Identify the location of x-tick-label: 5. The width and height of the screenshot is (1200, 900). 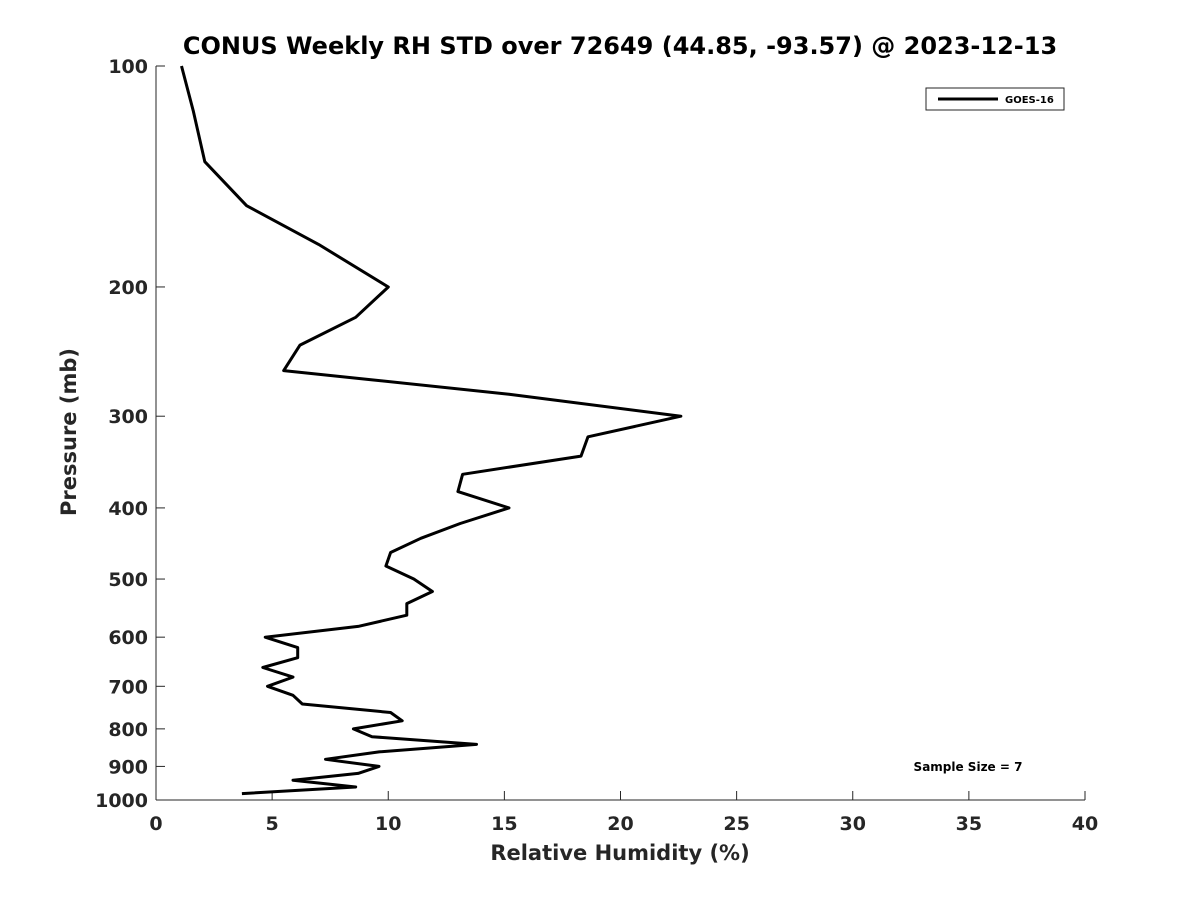
(272, 824).